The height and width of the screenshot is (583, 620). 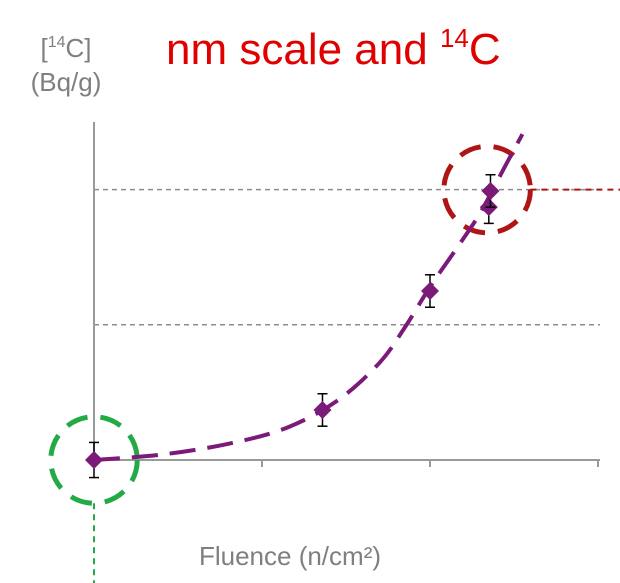 I want to click on y-axis-label-superscript: 14, so click(x=56, y=42).